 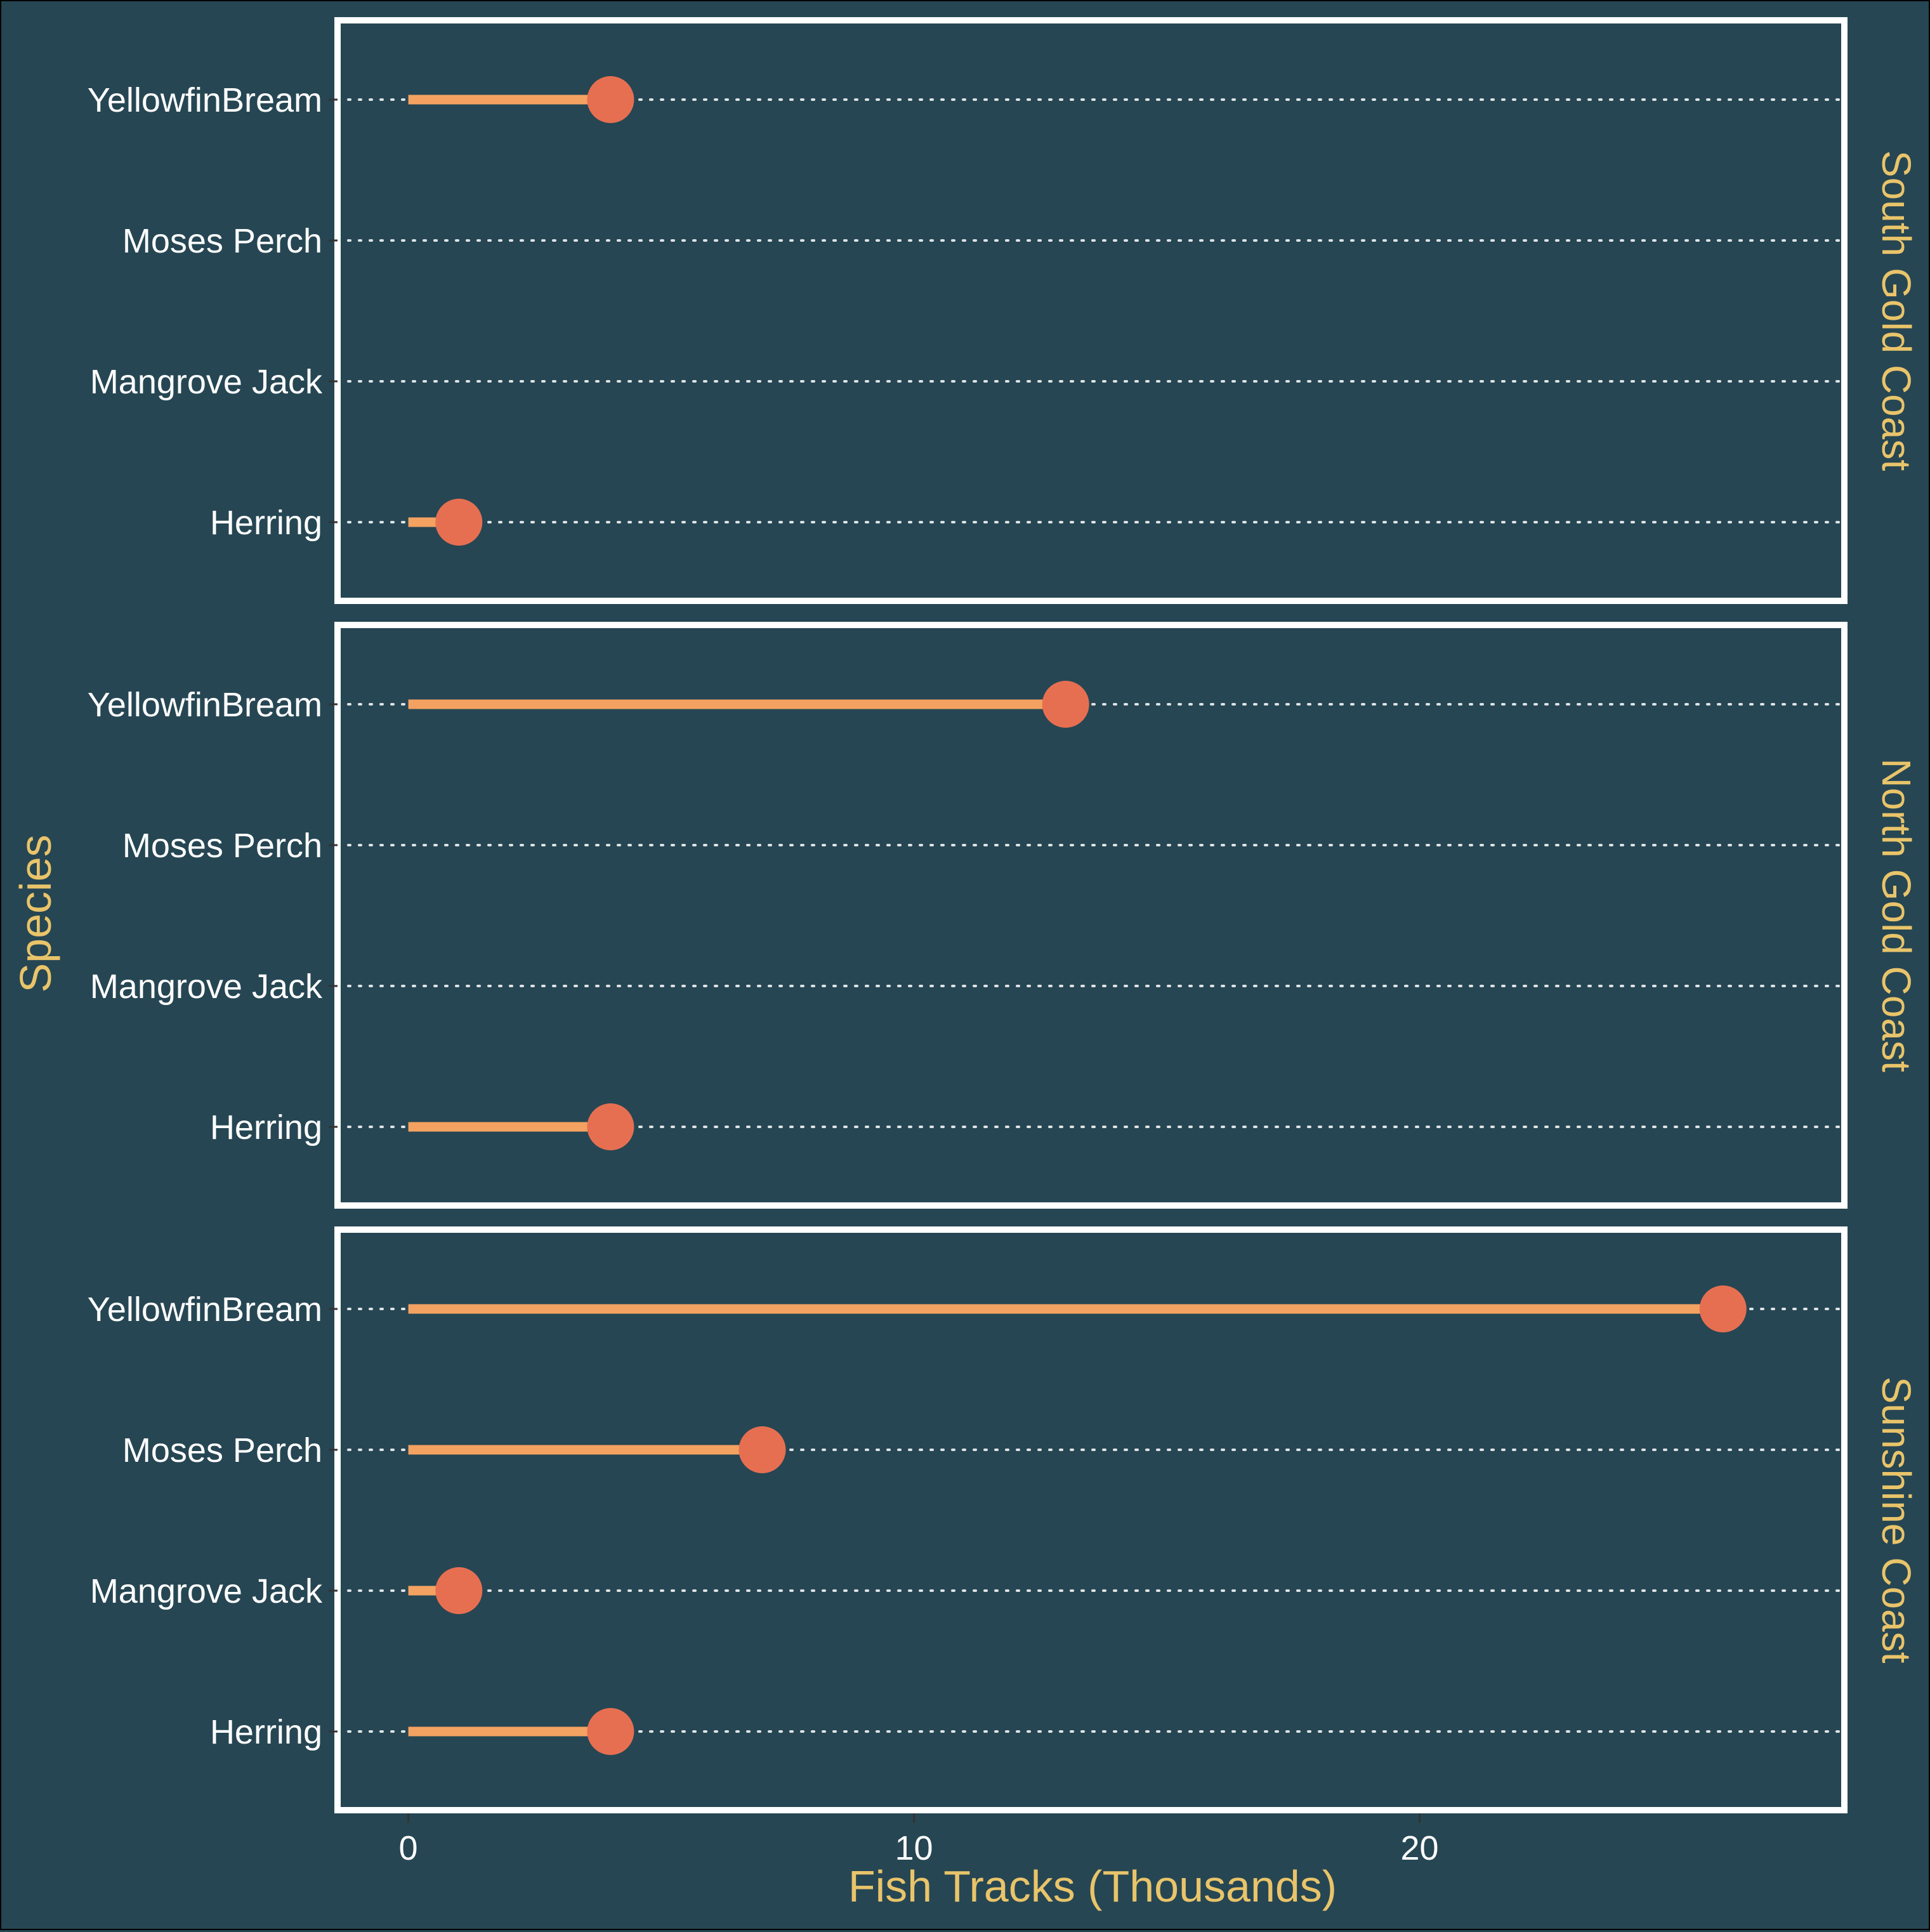 I want to click on x-tick-label: 10, so click(x=914, y=1848).